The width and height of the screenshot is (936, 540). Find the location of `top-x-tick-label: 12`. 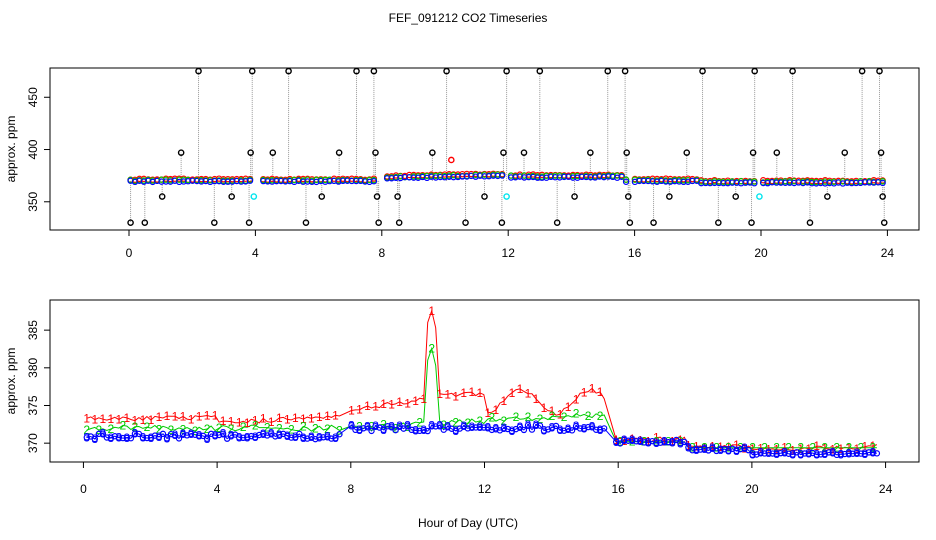

top-x-tick-label: 12 is located at coordinates (509, 253).